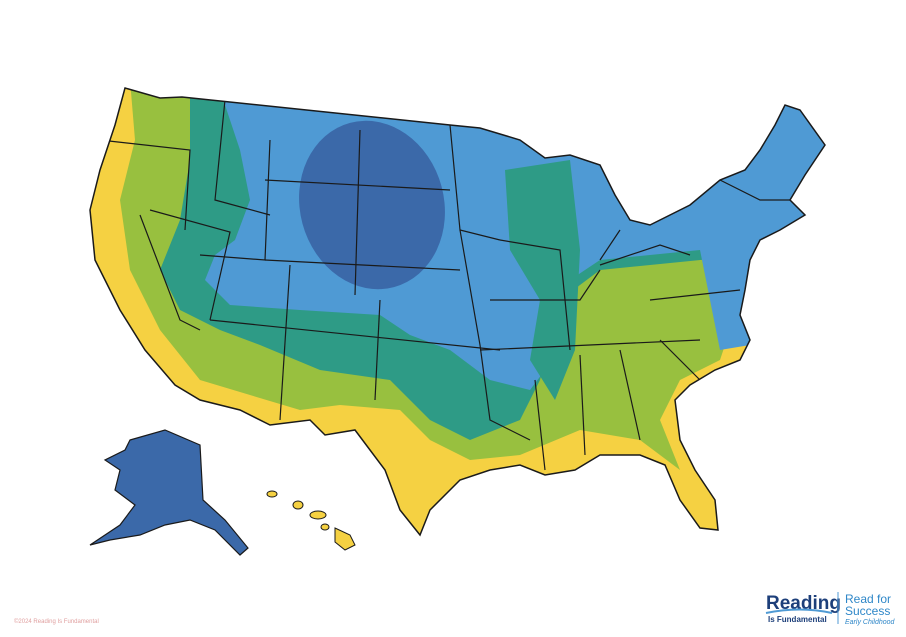  Describe the element at coordinates (311, 520) in the screenshot. I see `hawaii` at that location.